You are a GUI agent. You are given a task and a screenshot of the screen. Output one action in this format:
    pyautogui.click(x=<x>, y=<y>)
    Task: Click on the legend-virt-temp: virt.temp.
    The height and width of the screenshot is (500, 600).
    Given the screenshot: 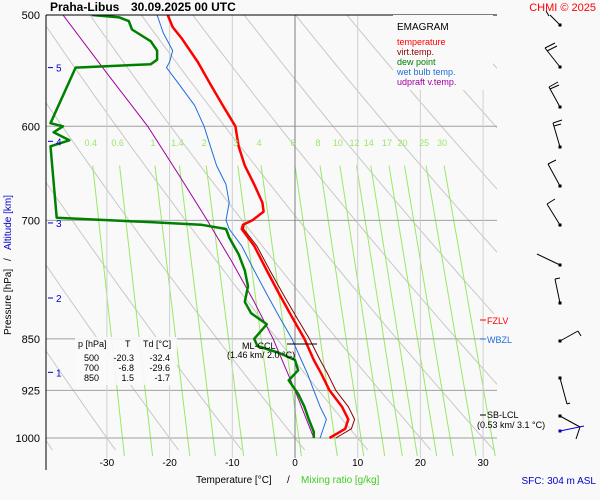 What is the action you would take?
    pyautogui.click(x=415, y=52)
    